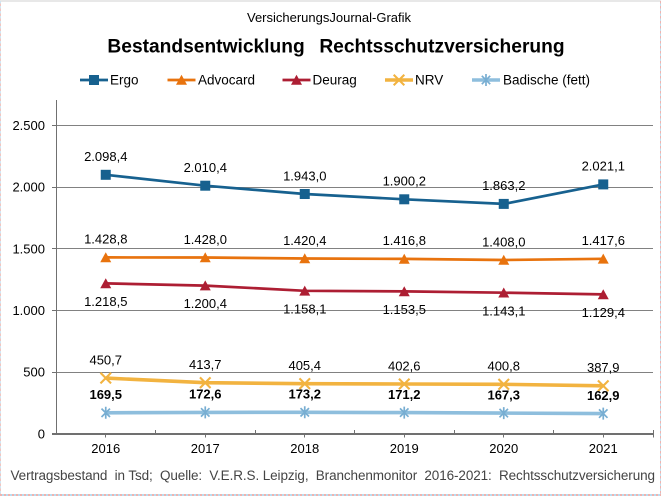  What do you see at coordinates (205, 239) in the screenshot?
I see `svg-text: 1.428,0` at bounding box center [205, 239].